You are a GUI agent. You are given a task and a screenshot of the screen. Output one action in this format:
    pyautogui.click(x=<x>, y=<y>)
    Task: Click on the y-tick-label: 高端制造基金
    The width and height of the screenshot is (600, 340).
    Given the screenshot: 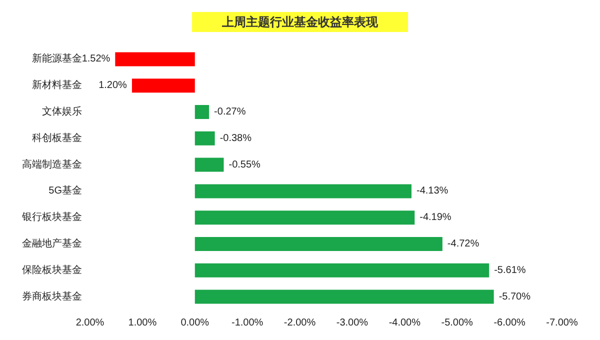 What is the action you would take?
    pyautogui.click(x=52, y=164)
    